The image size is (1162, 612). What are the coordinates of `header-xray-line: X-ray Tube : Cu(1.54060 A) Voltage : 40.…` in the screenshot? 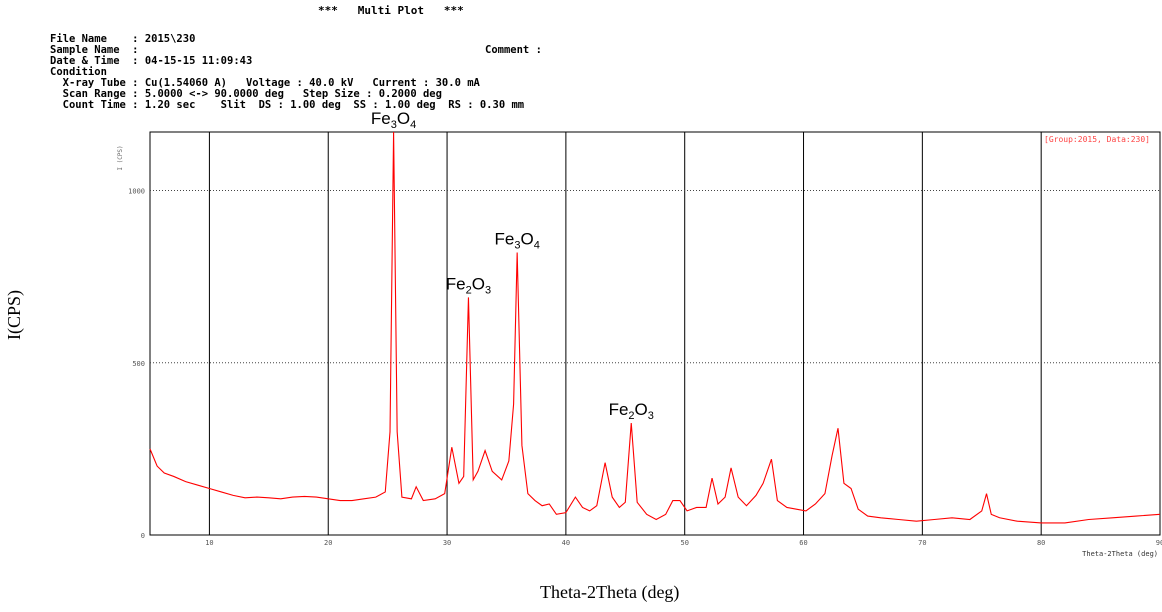 It's located at (265, 83).